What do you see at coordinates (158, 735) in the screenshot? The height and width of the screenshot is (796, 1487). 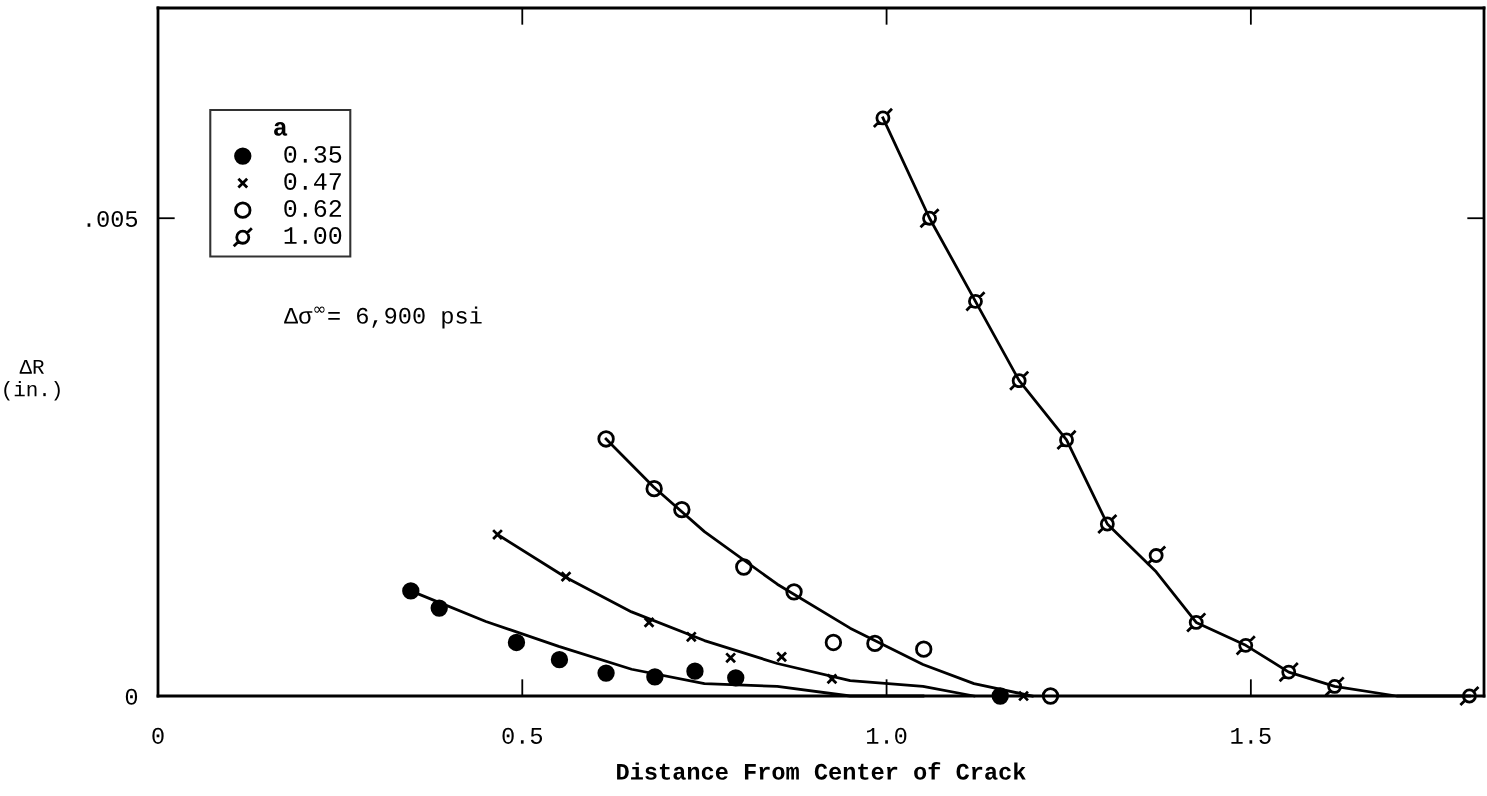 I see `x-tick-label: 0` at bounding box center [158, 735].